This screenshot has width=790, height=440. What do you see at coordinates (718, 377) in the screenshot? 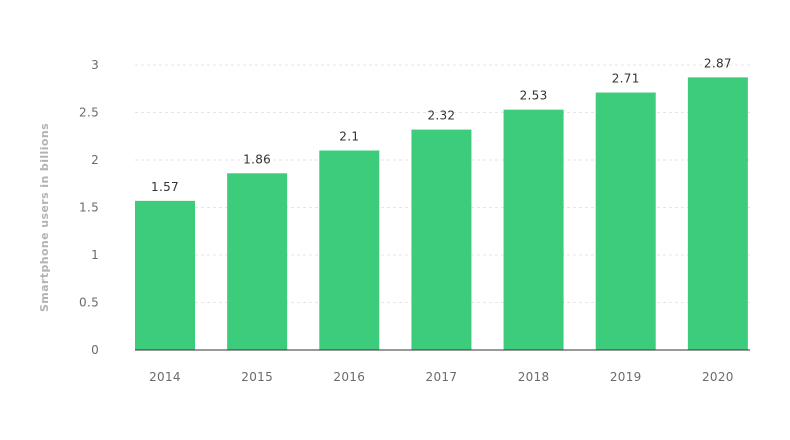
I see `x-tick-label: 2020` at bounding box center [718, 377].